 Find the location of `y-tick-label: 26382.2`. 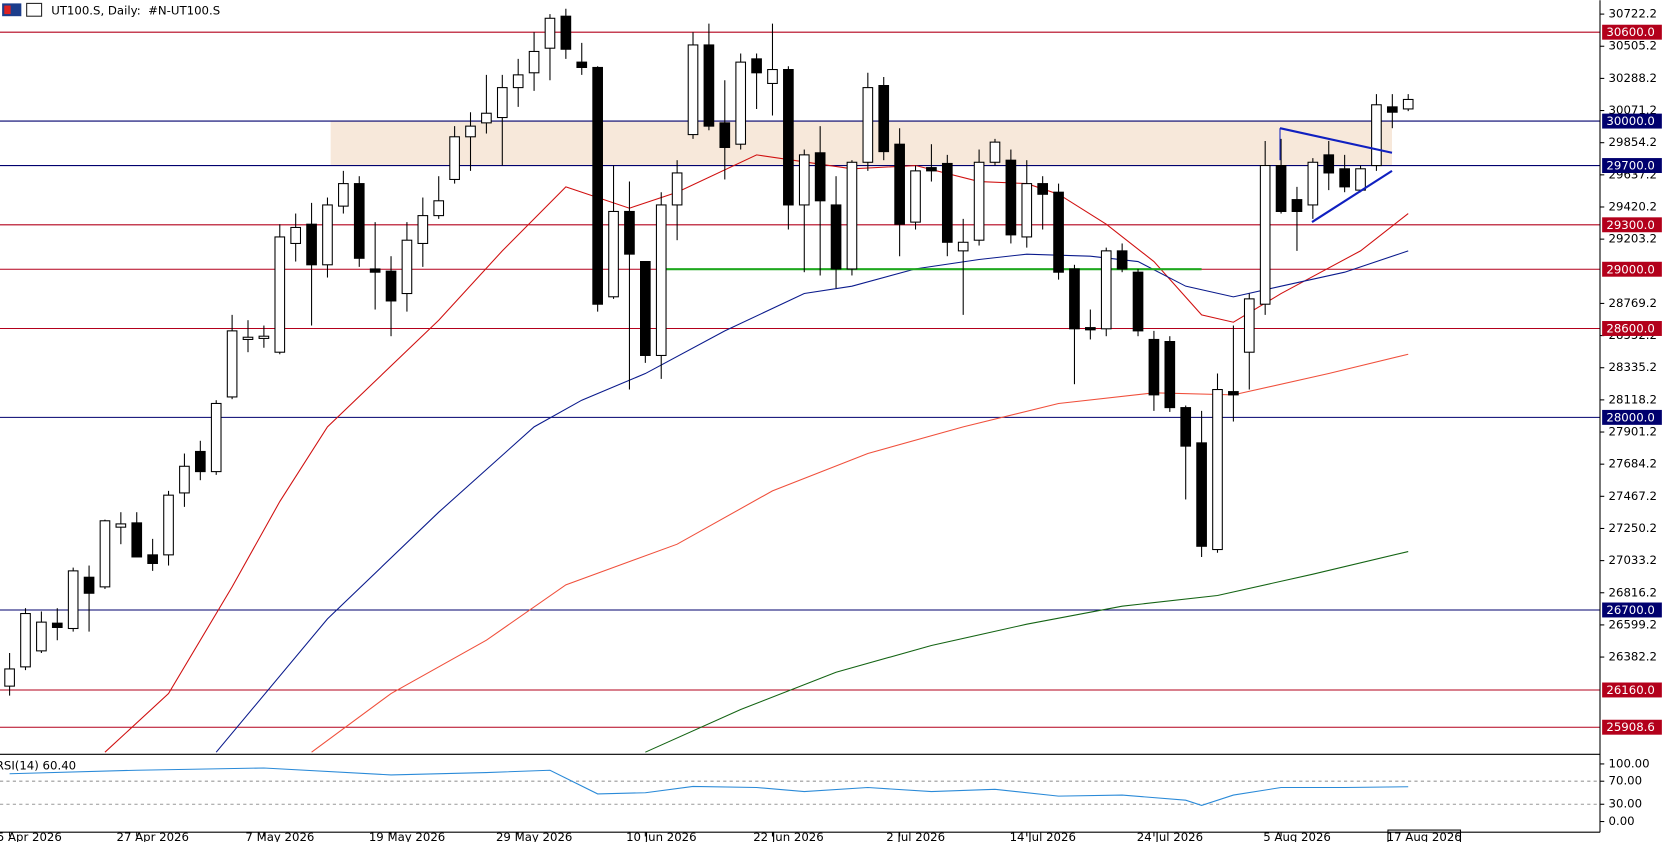

y-tick-label: 26382.2 is located at coordinates (1633, 657).